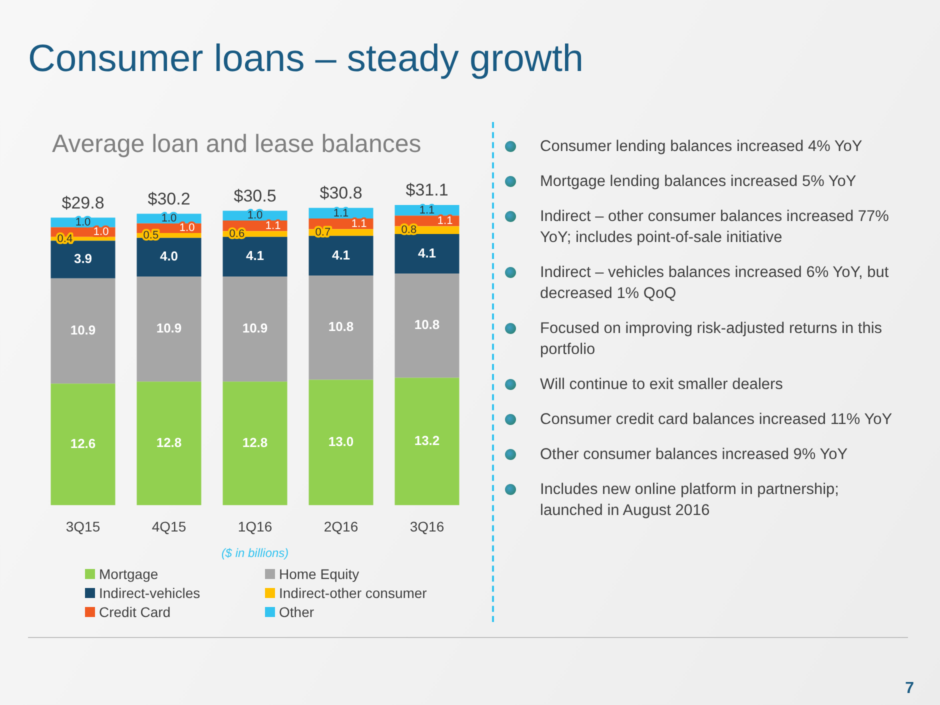  Describe the element at coordinates (427, 526) in the screenshot. I see `x-tick-label: 3Q16` at that location.